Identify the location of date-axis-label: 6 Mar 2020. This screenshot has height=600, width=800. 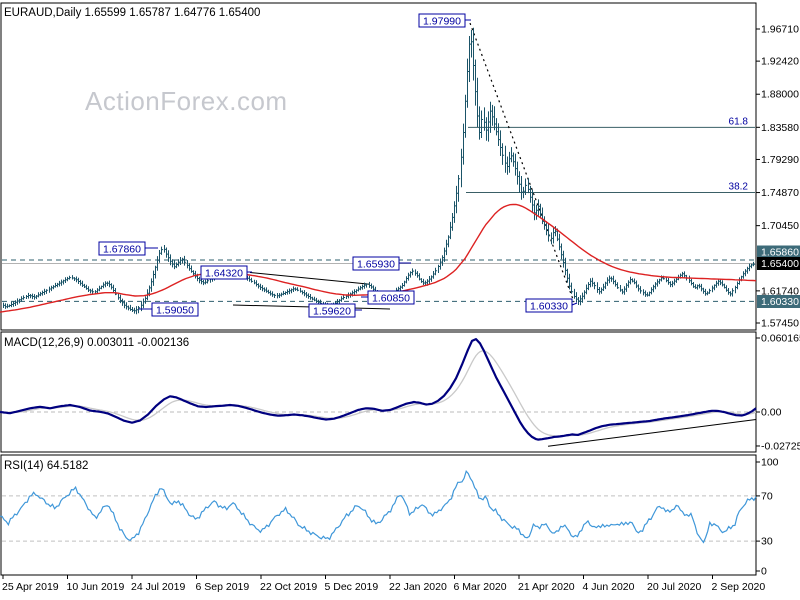
(480, 587).